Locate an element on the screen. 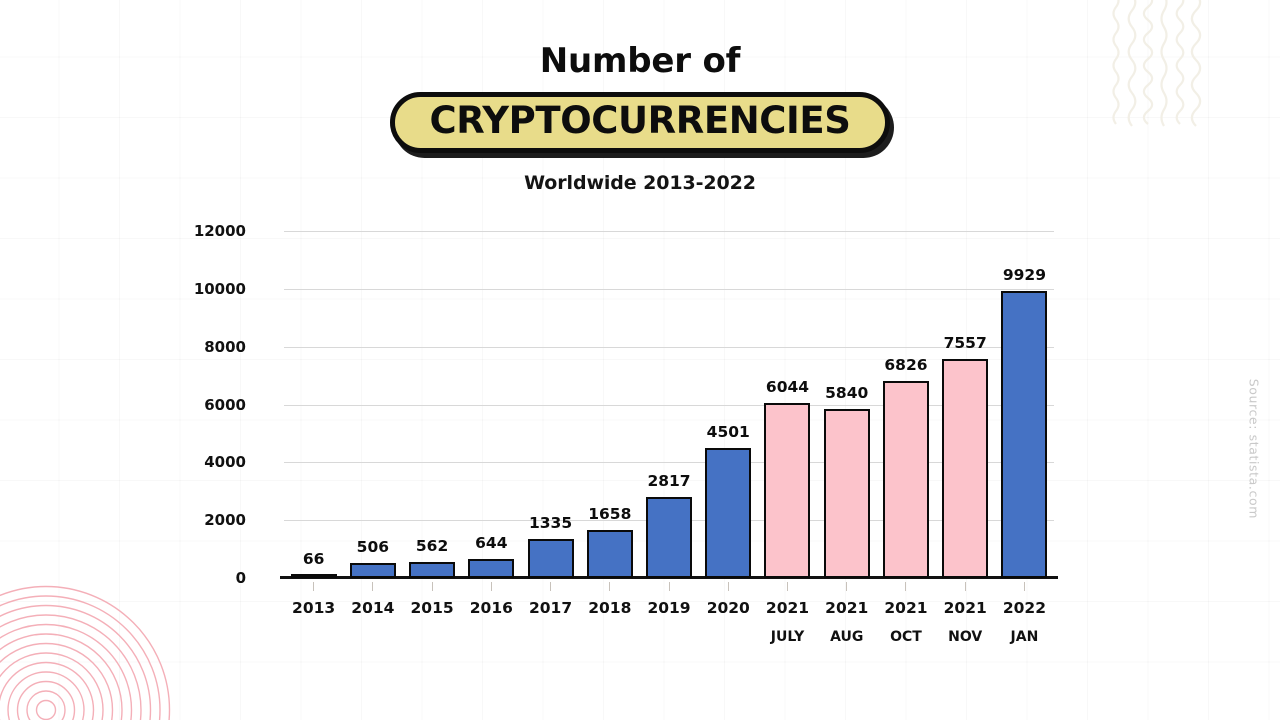  chart-subtitle: Worldwide 2013-2022 is located at coordinates (640, 182).